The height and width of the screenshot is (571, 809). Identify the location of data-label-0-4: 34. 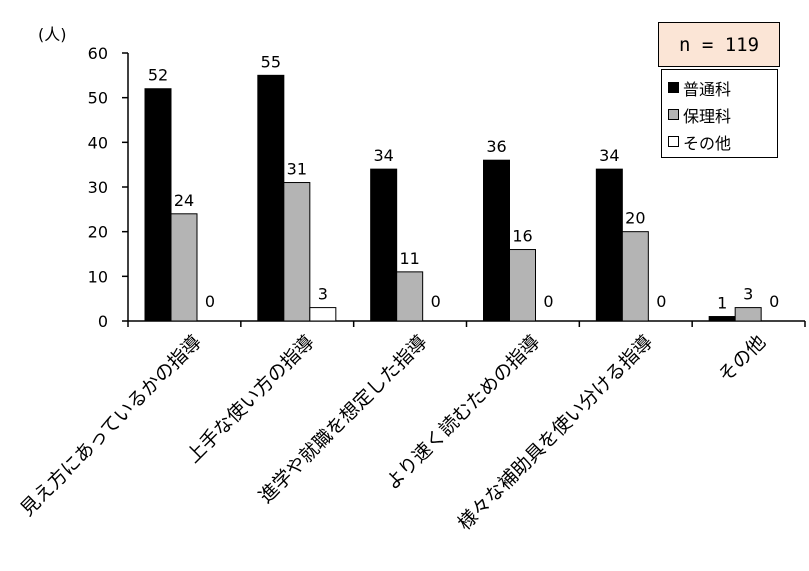
(609, 155).